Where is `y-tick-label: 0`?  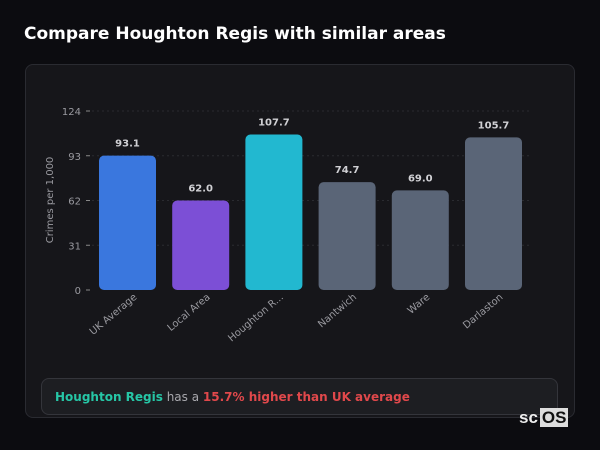
y-tick-label: 0 is located at coordinates (78, 291).